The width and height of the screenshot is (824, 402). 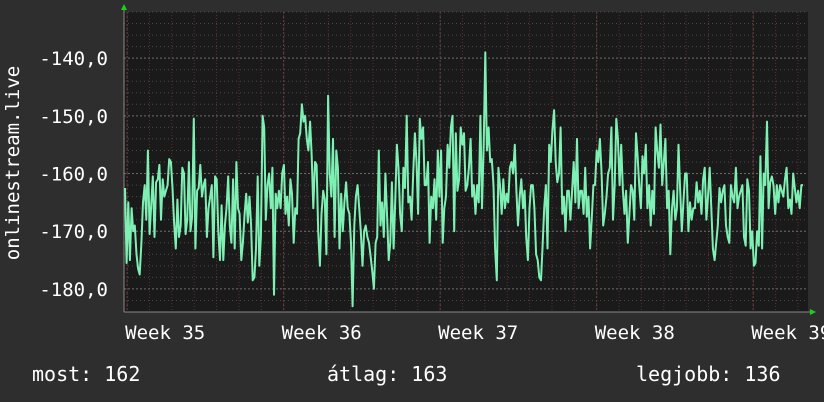 What do you see at coordinates (635, 333) in the screenshot?
I see `x-tick-label: Week 38` at bounding box center [635, 333].